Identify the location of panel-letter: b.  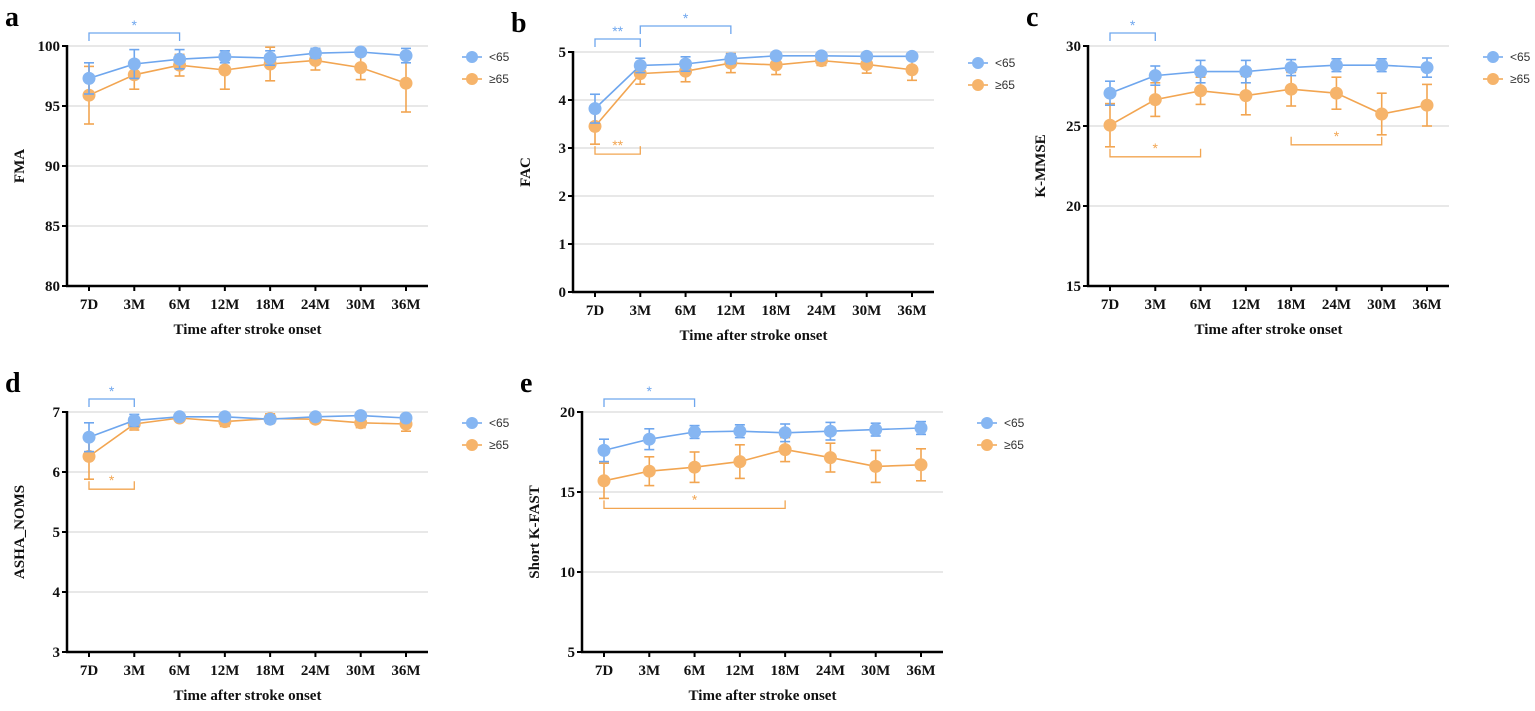
(519, 23).